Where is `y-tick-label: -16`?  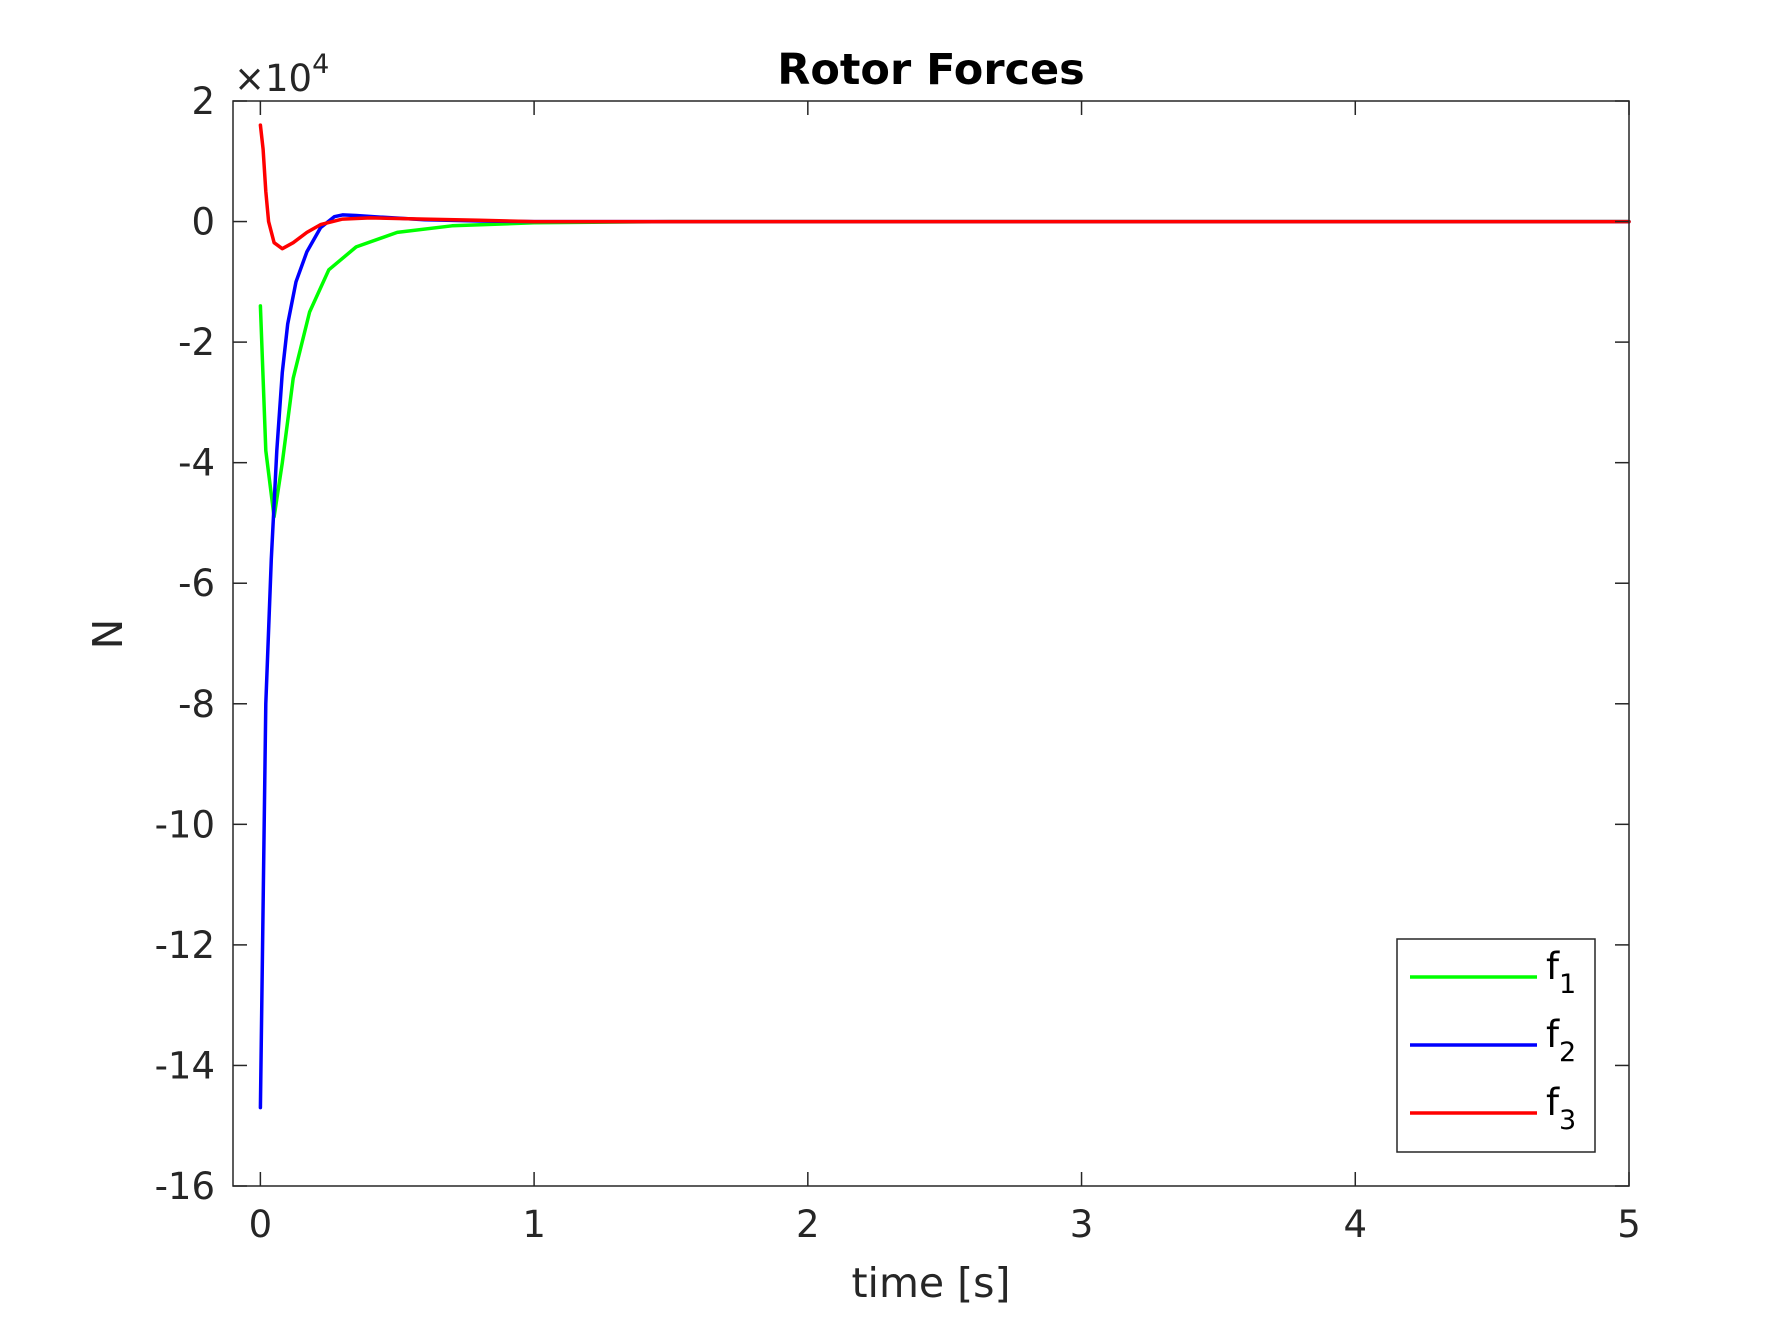 y-tick-label: -16 is located at coordinates (185, 1186).